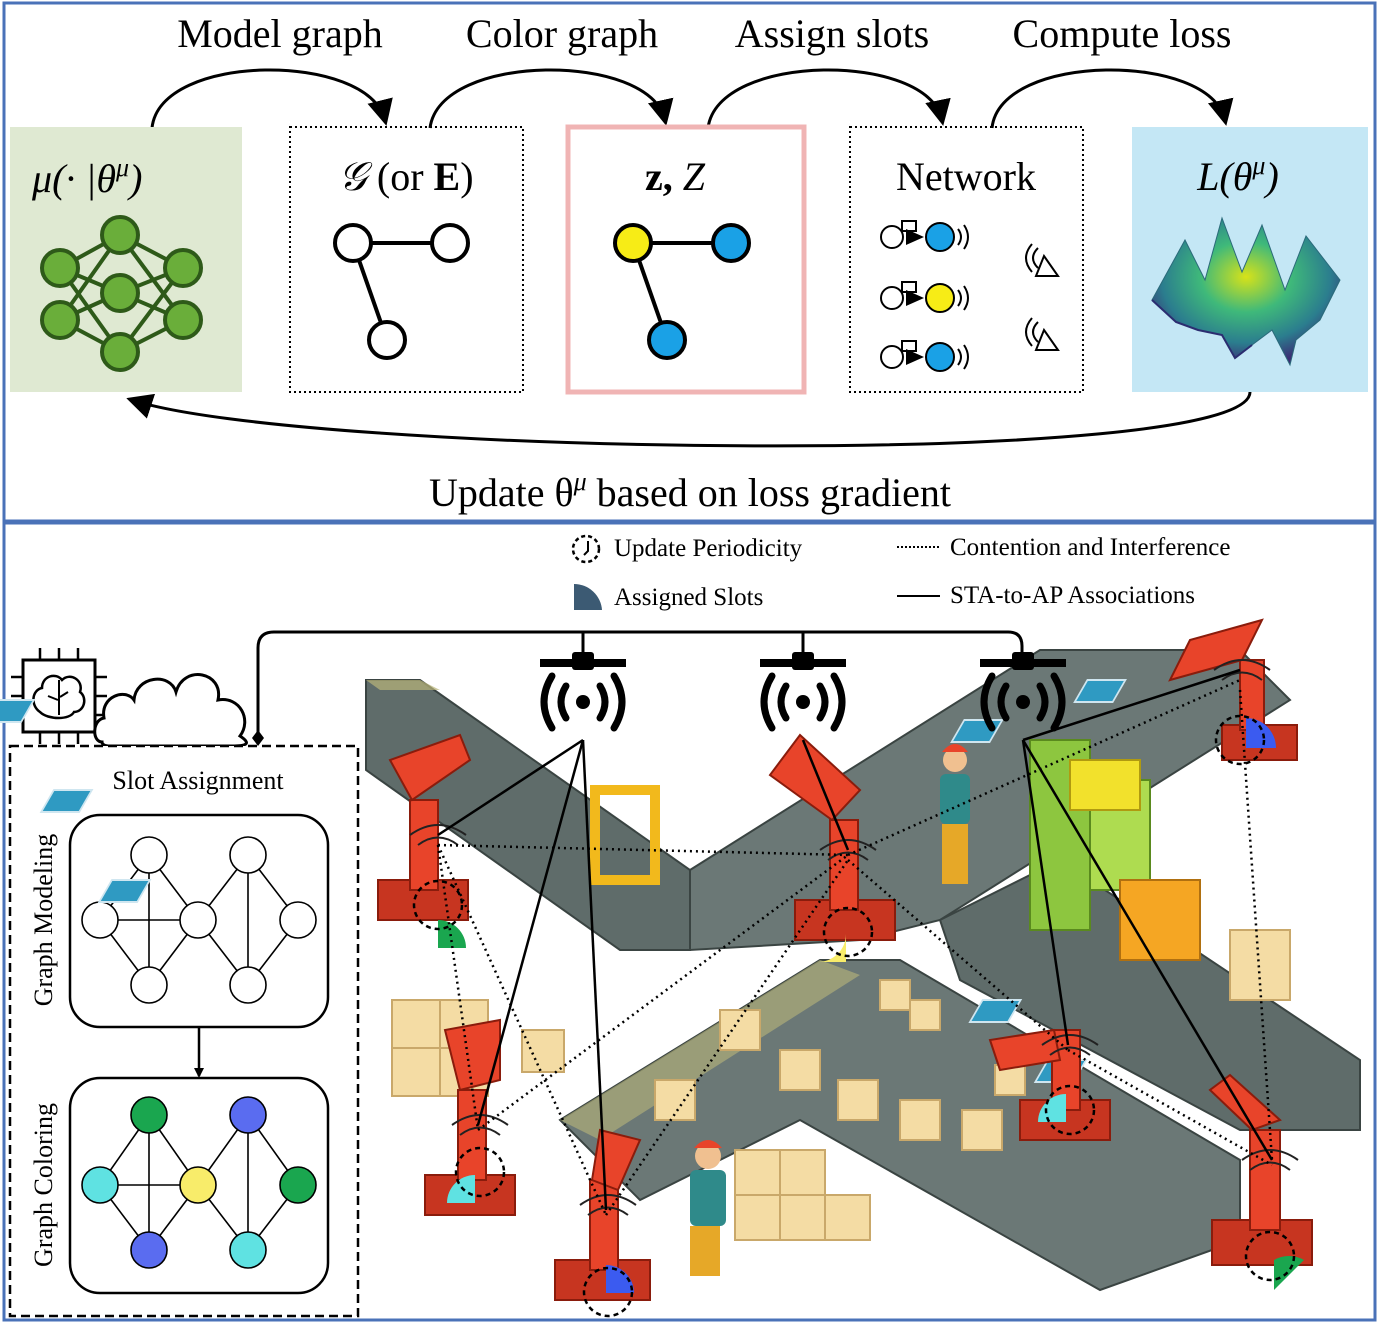  What do you see at coordinates (43, 1185) in the screenshot?
I see `graph-coloring-label: Graph Coloring` at bounding box center [43, 1185].